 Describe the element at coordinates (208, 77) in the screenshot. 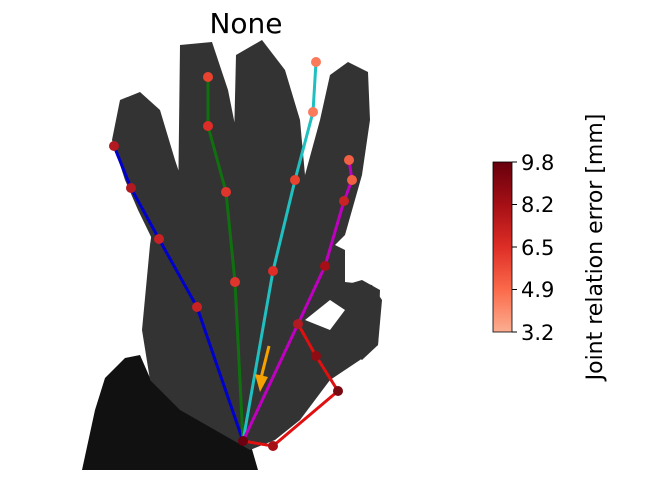

I see `joint-ring-tip` at that location.